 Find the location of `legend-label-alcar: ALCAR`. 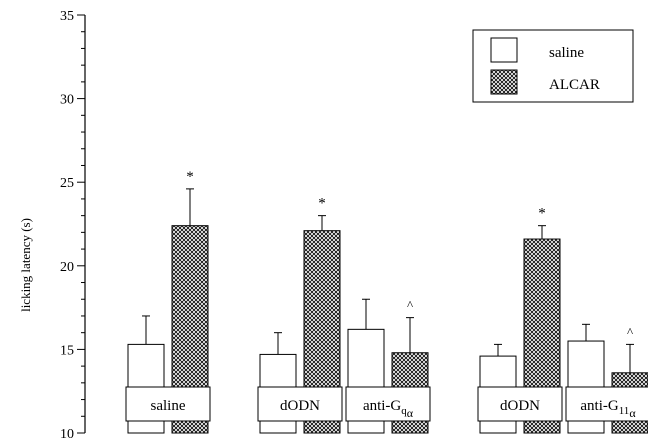

legend-label-alcar: ALCAR is located at coordinates (574, 85).